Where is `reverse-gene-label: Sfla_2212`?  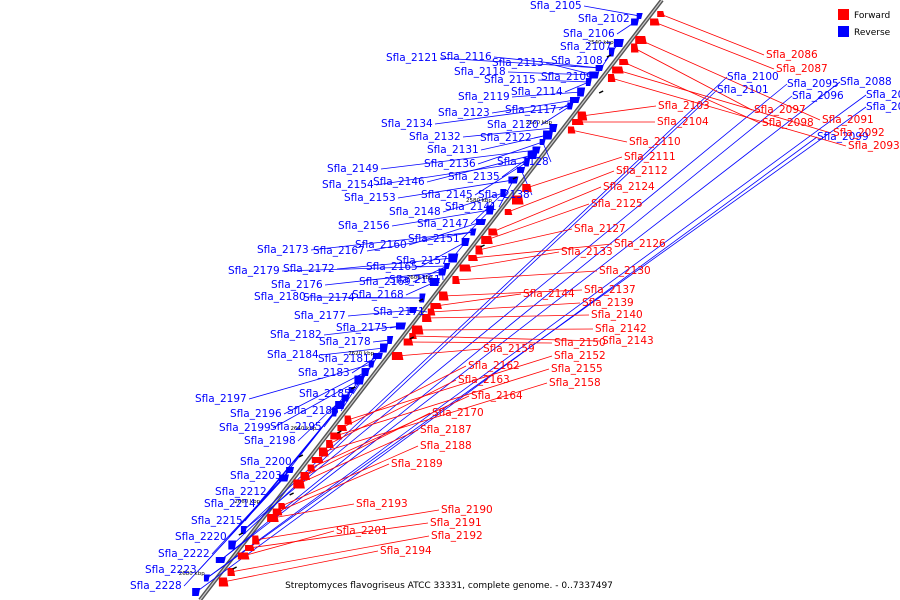
reverse-gene-label: Sfla_2212 is located at coordinates (241, 492).